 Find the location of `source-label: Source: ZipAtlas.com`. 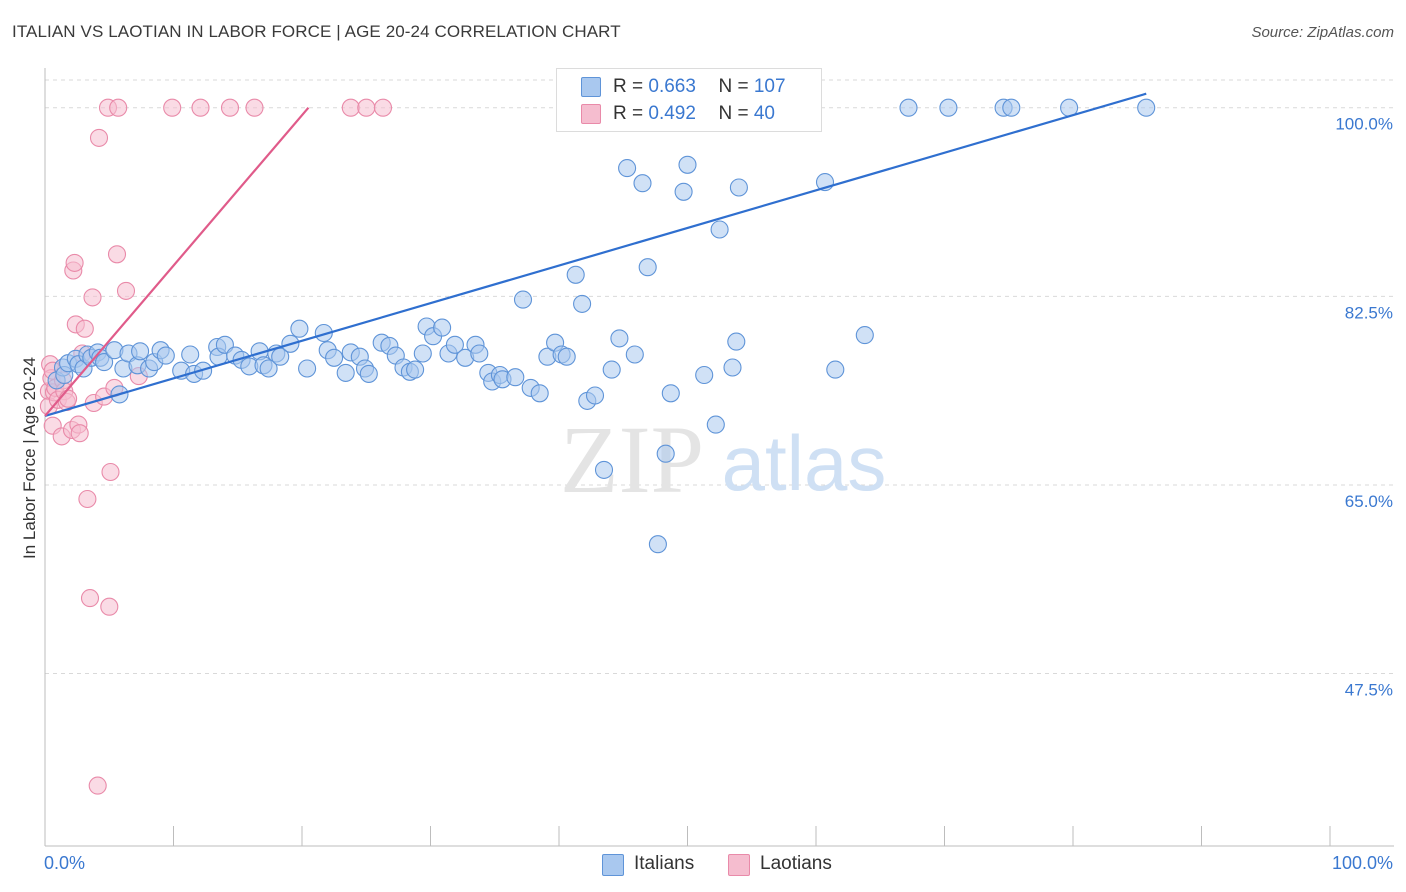

source-label: Source: ZipAtlas.com is located at coordinates (1322, 32).